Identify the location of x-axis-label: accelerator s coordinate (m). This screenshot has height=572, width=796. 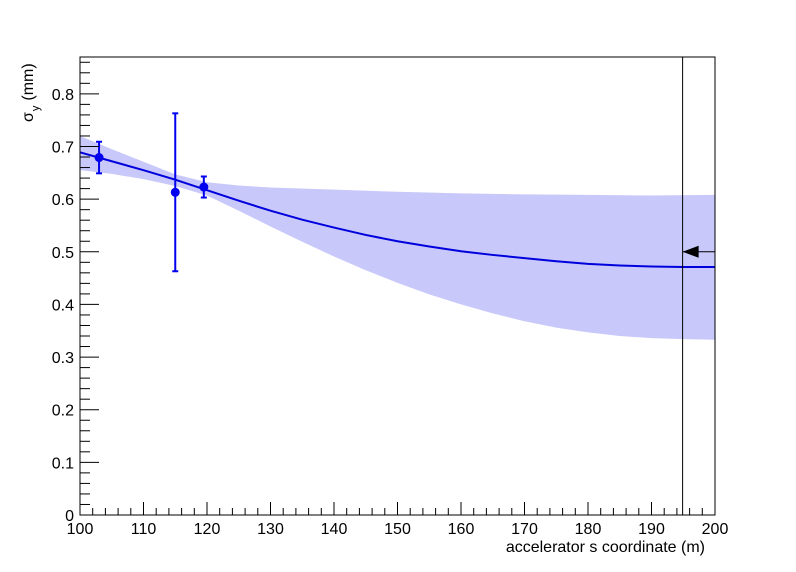
(605, 547).